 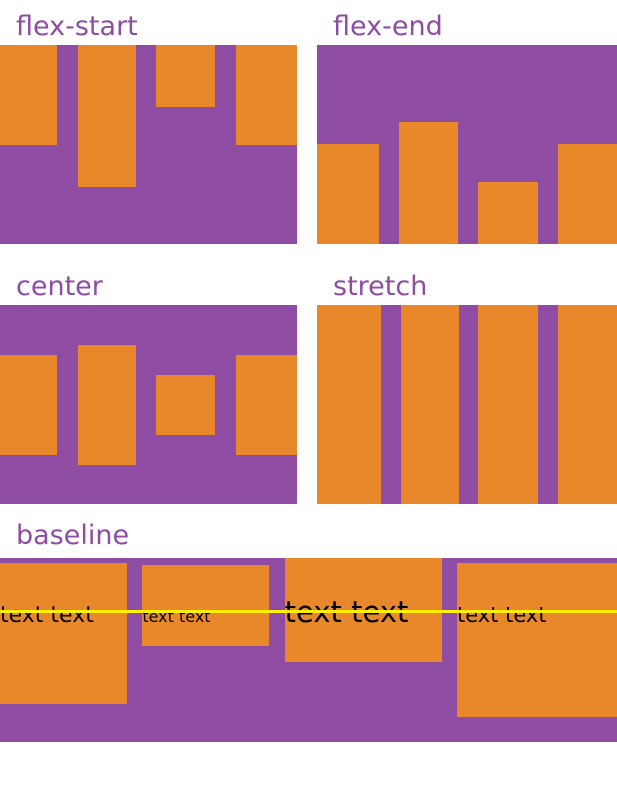 I want to click on flex-container-stretch, so click(x=467, y=404).